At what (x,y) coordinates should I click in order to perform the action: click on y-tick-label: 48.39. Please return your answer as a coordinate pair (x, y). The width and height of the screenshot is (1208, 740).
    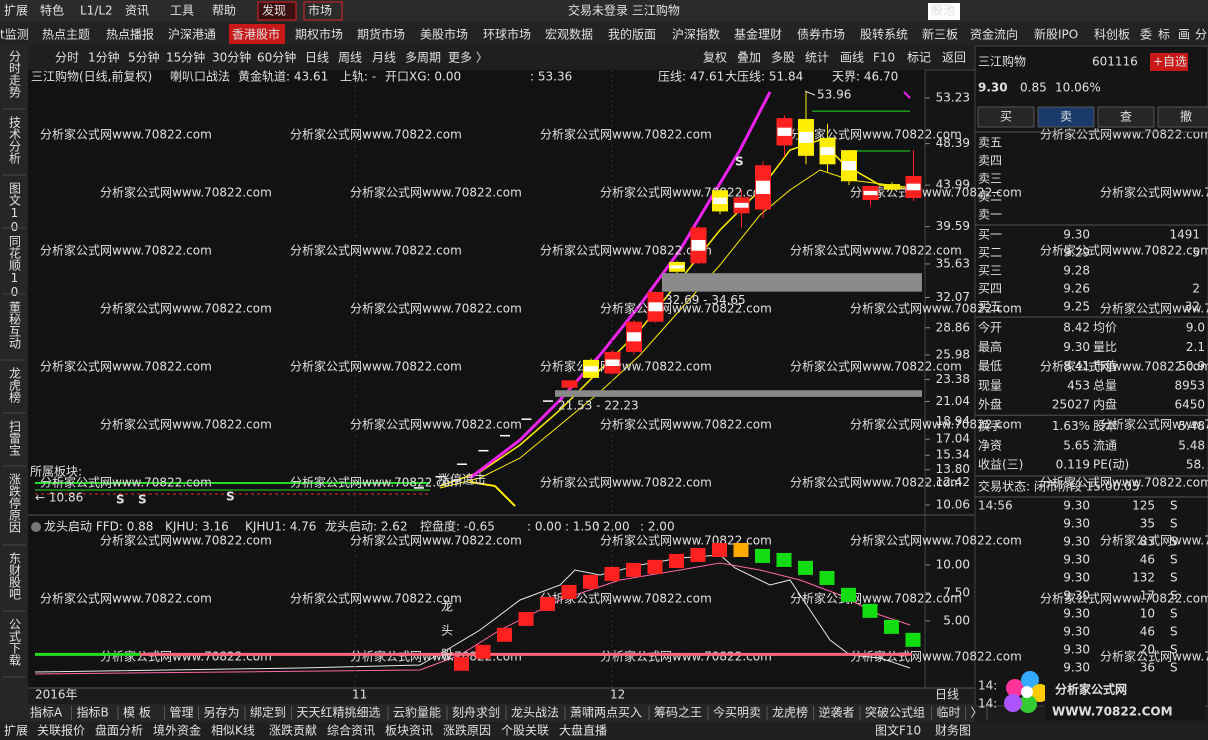
    Looking at the image, I should click on (953, 143).